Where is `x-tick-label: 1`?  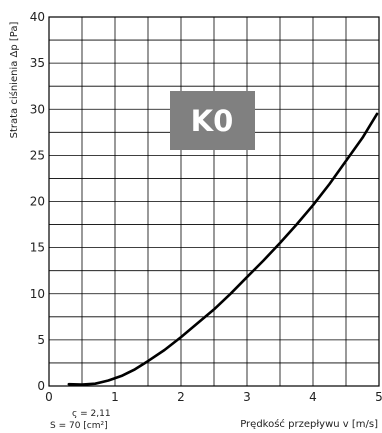
x-tick-label: 1 is located at coordinates (115, 397).